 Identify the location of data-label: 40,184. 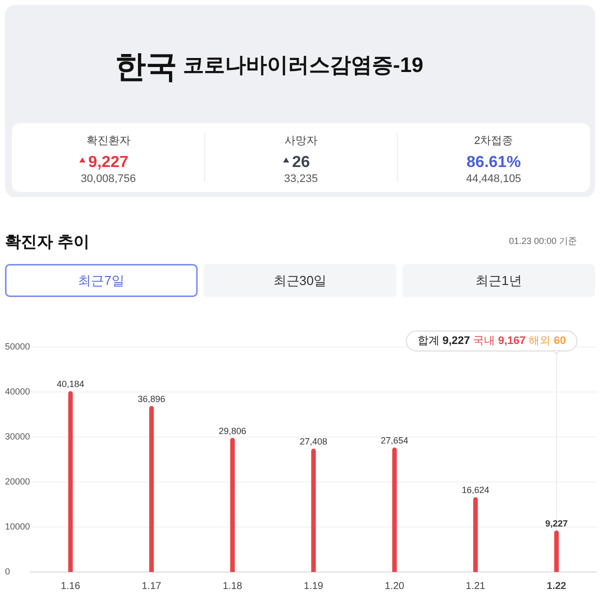
(70, 384).